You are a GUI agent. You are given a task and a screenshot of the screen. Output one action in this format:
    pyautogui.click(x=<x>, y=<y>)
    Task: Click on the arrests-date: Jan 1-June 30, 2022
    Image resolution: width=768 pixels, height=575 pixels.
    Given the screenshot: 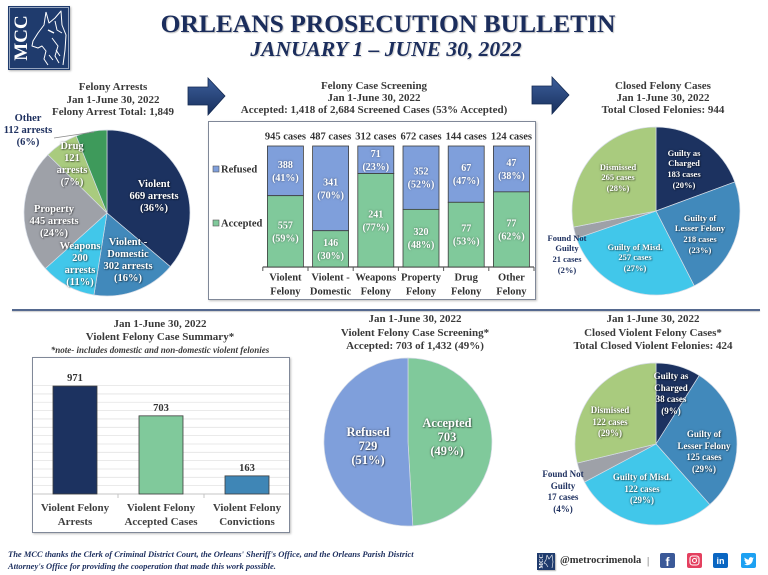 What is the action you would take?
    pyautogui.click(x=113, y=99)
    